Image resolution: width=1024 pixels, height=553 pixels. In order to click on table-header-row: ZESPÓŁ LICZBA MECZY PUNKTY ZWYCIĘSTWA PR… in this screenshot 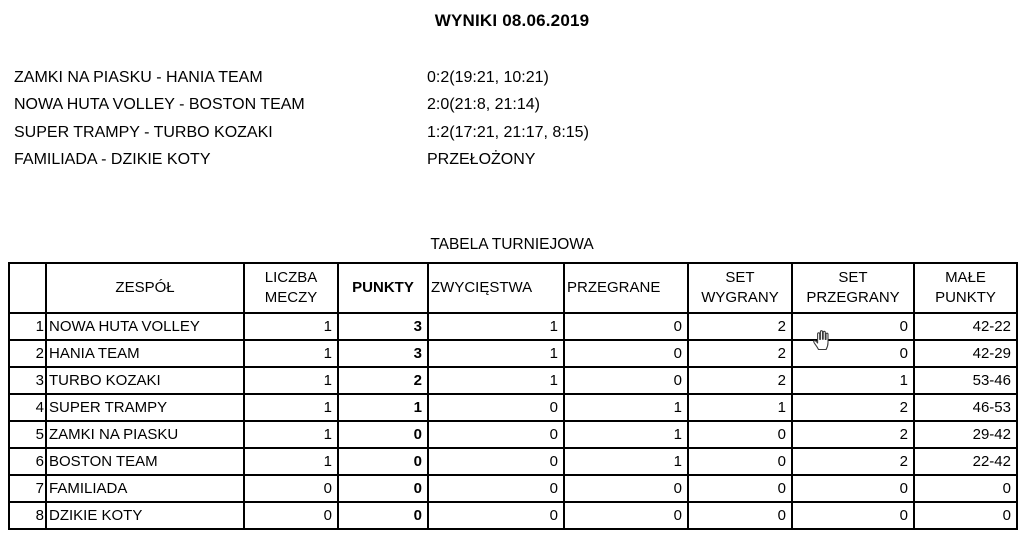, I will do `click(513, 288)`.